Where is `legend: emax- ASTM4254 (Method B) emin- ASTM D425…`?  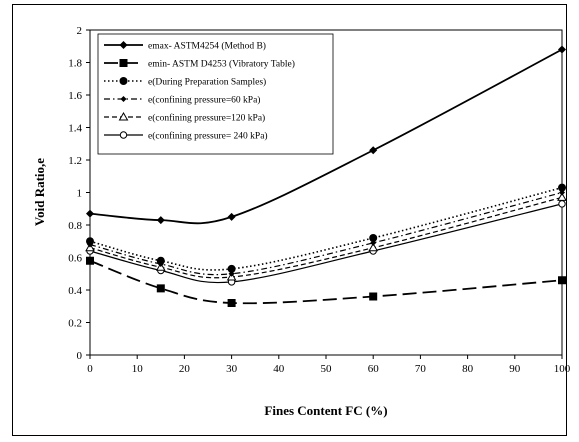
legend: emax- ASTM4254 (Method B) emin- ASTM D425… is located at coordinates (215, 94).